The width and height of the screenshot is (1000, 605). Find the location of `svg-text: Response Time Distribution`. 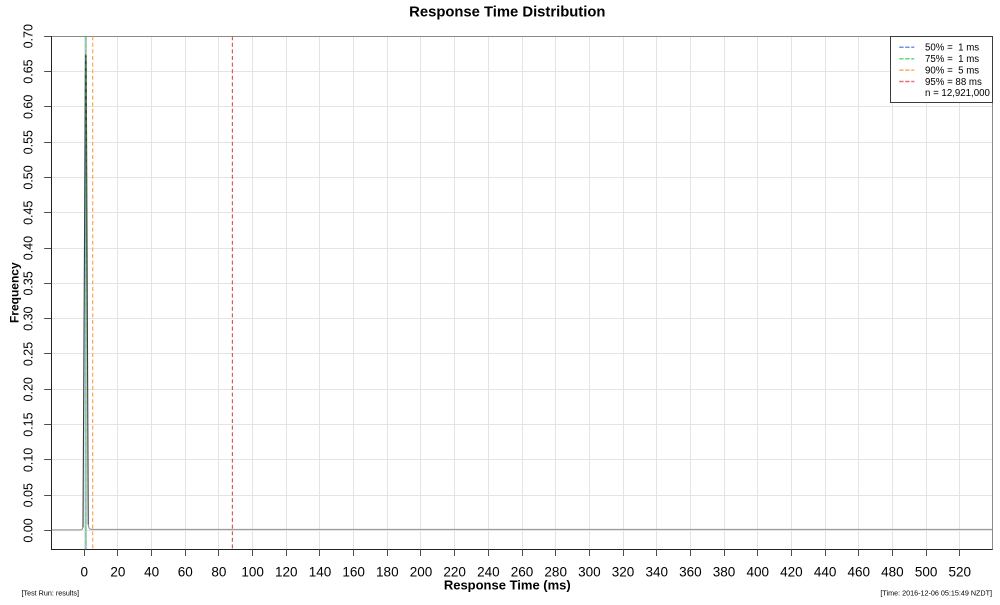

svg-text: Response Time Distribution is located at coordinates (507, 13).